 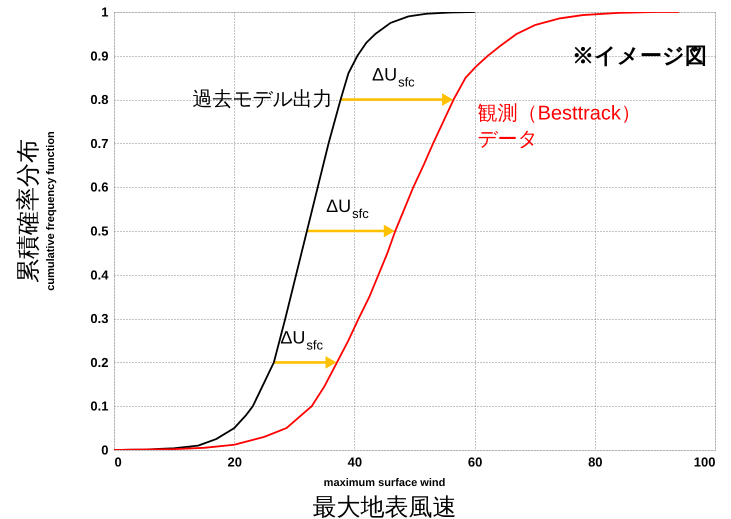 I want to click on y-tick-label: 0.2, so click(x=99, y=362).